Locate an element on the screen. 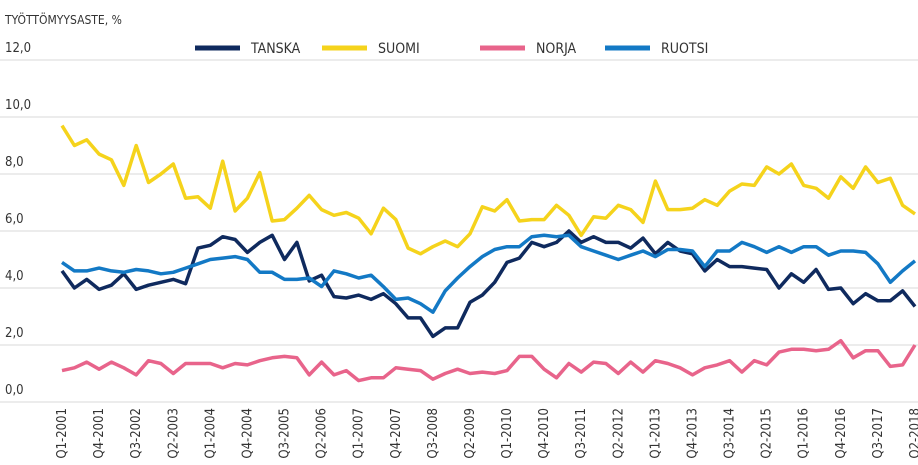  x-tick-label: Q4-2001 is located at coordinates (99, 433).